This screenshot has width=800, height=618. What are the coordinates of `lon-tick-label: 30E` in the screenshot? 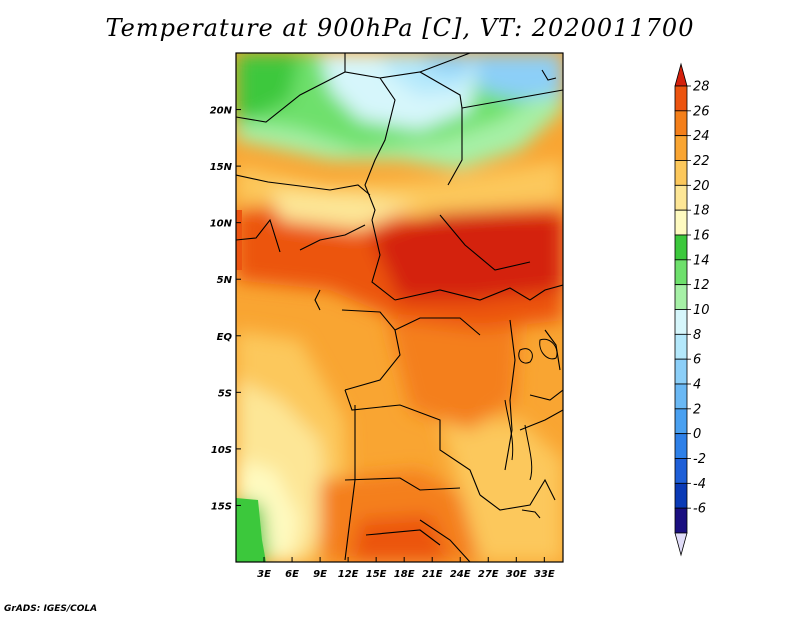 It's located at (516, 574).